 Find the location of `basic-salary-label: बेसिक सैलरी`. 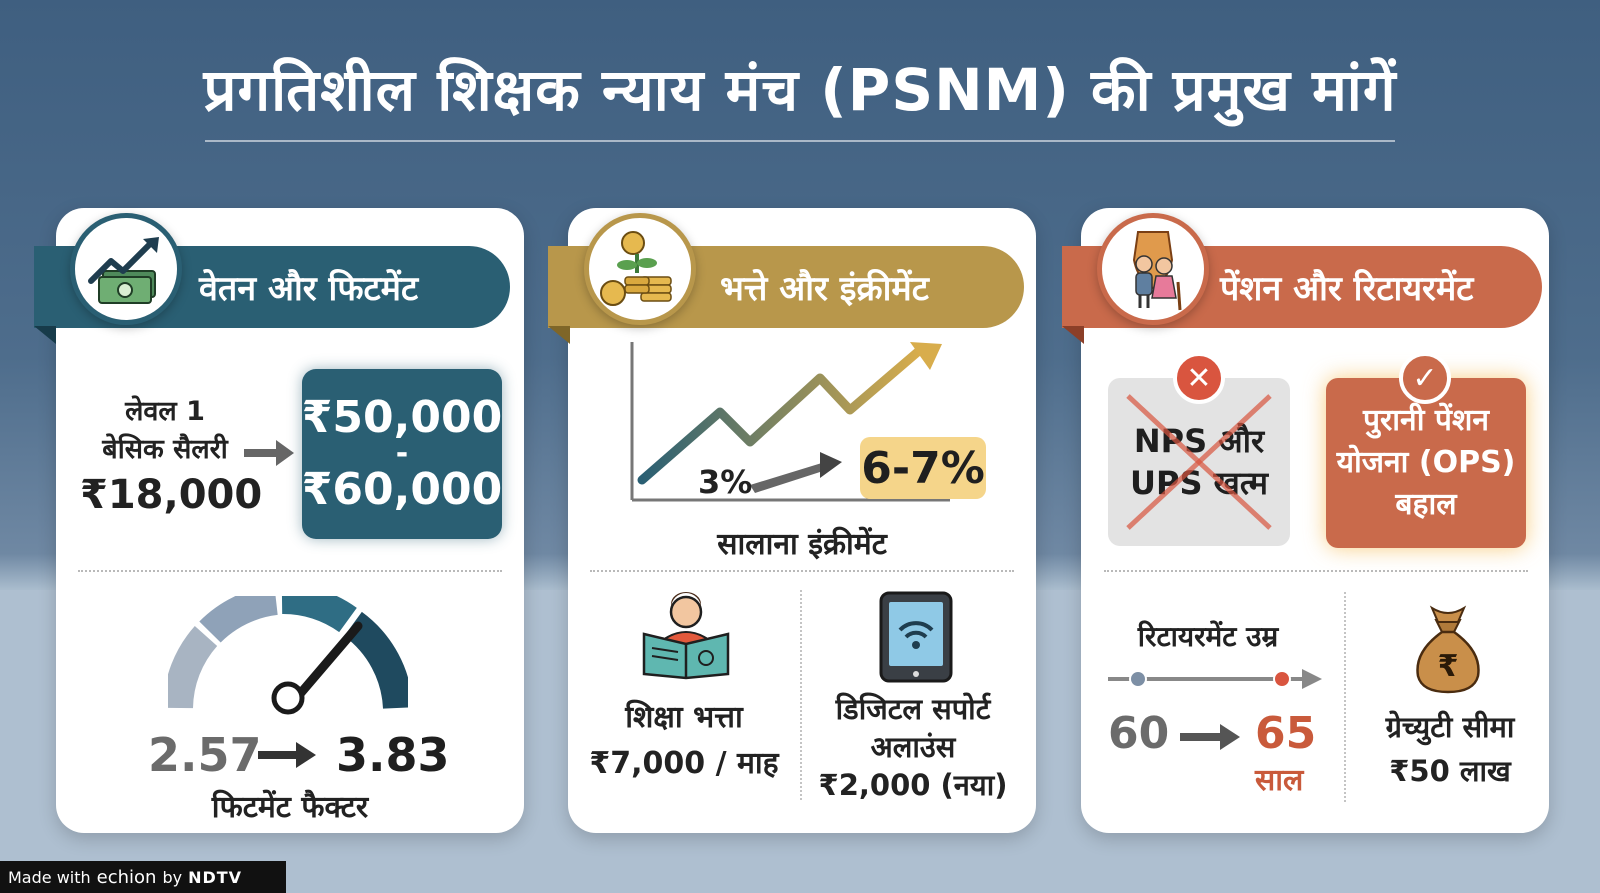

basic-salary-label: बेसिक सैलरी is located at coordinates (165, 449).